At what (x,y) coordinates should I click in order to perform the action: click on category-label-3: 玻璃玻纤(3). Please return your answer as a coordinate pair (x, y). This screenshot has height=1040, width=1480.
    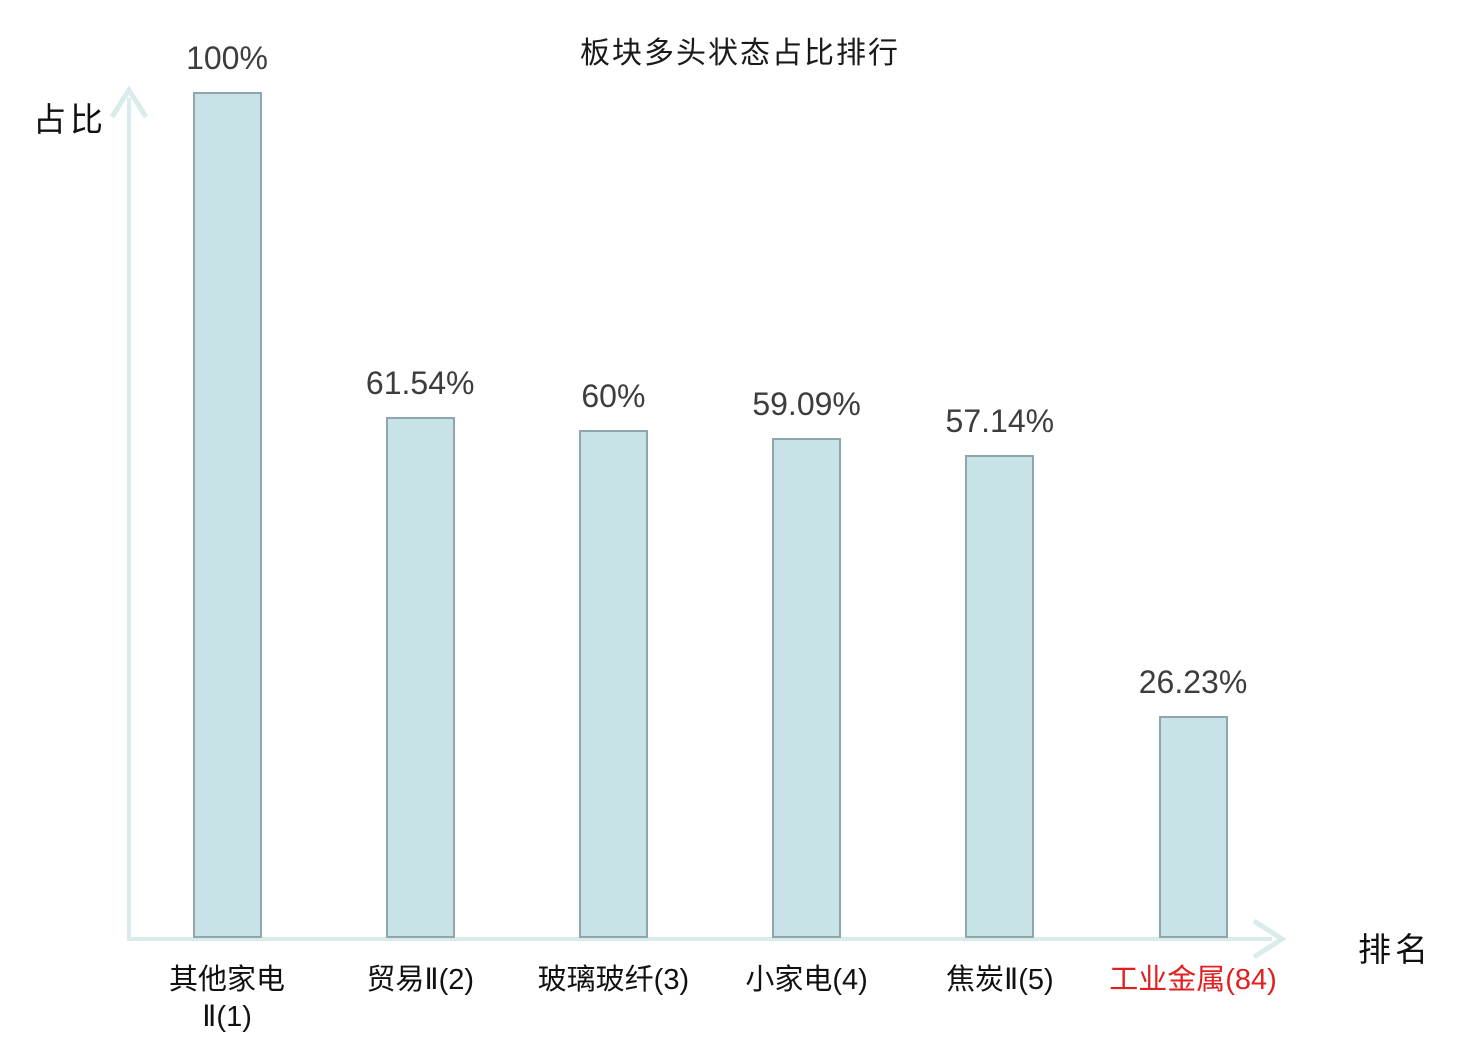
    Looking at the image, I should click on (613, 980).